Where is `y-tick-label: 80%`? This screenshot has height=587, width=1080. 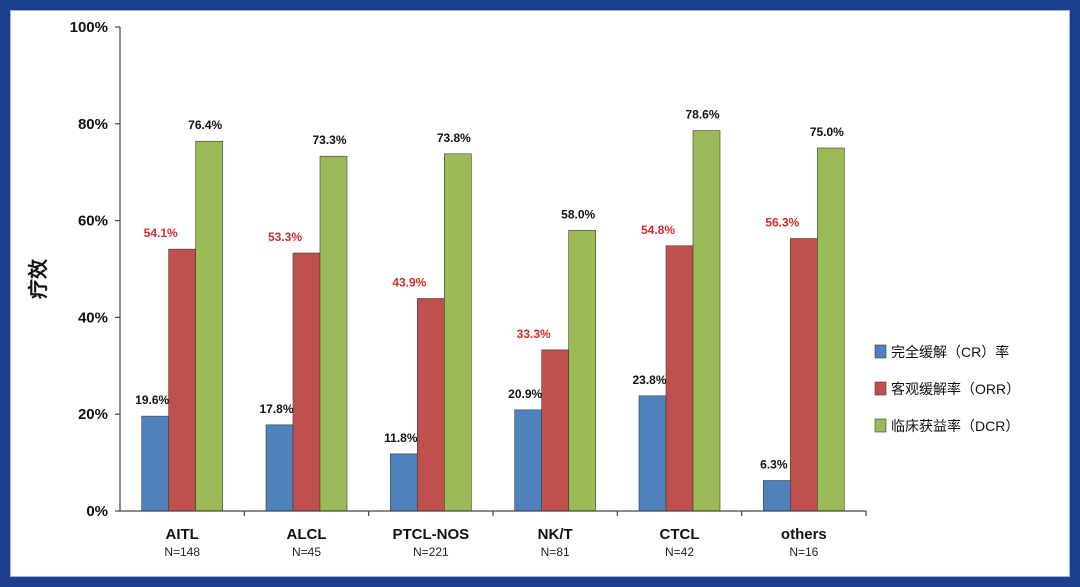
y-tick-label: 80% is located at coordinates (93, 124).